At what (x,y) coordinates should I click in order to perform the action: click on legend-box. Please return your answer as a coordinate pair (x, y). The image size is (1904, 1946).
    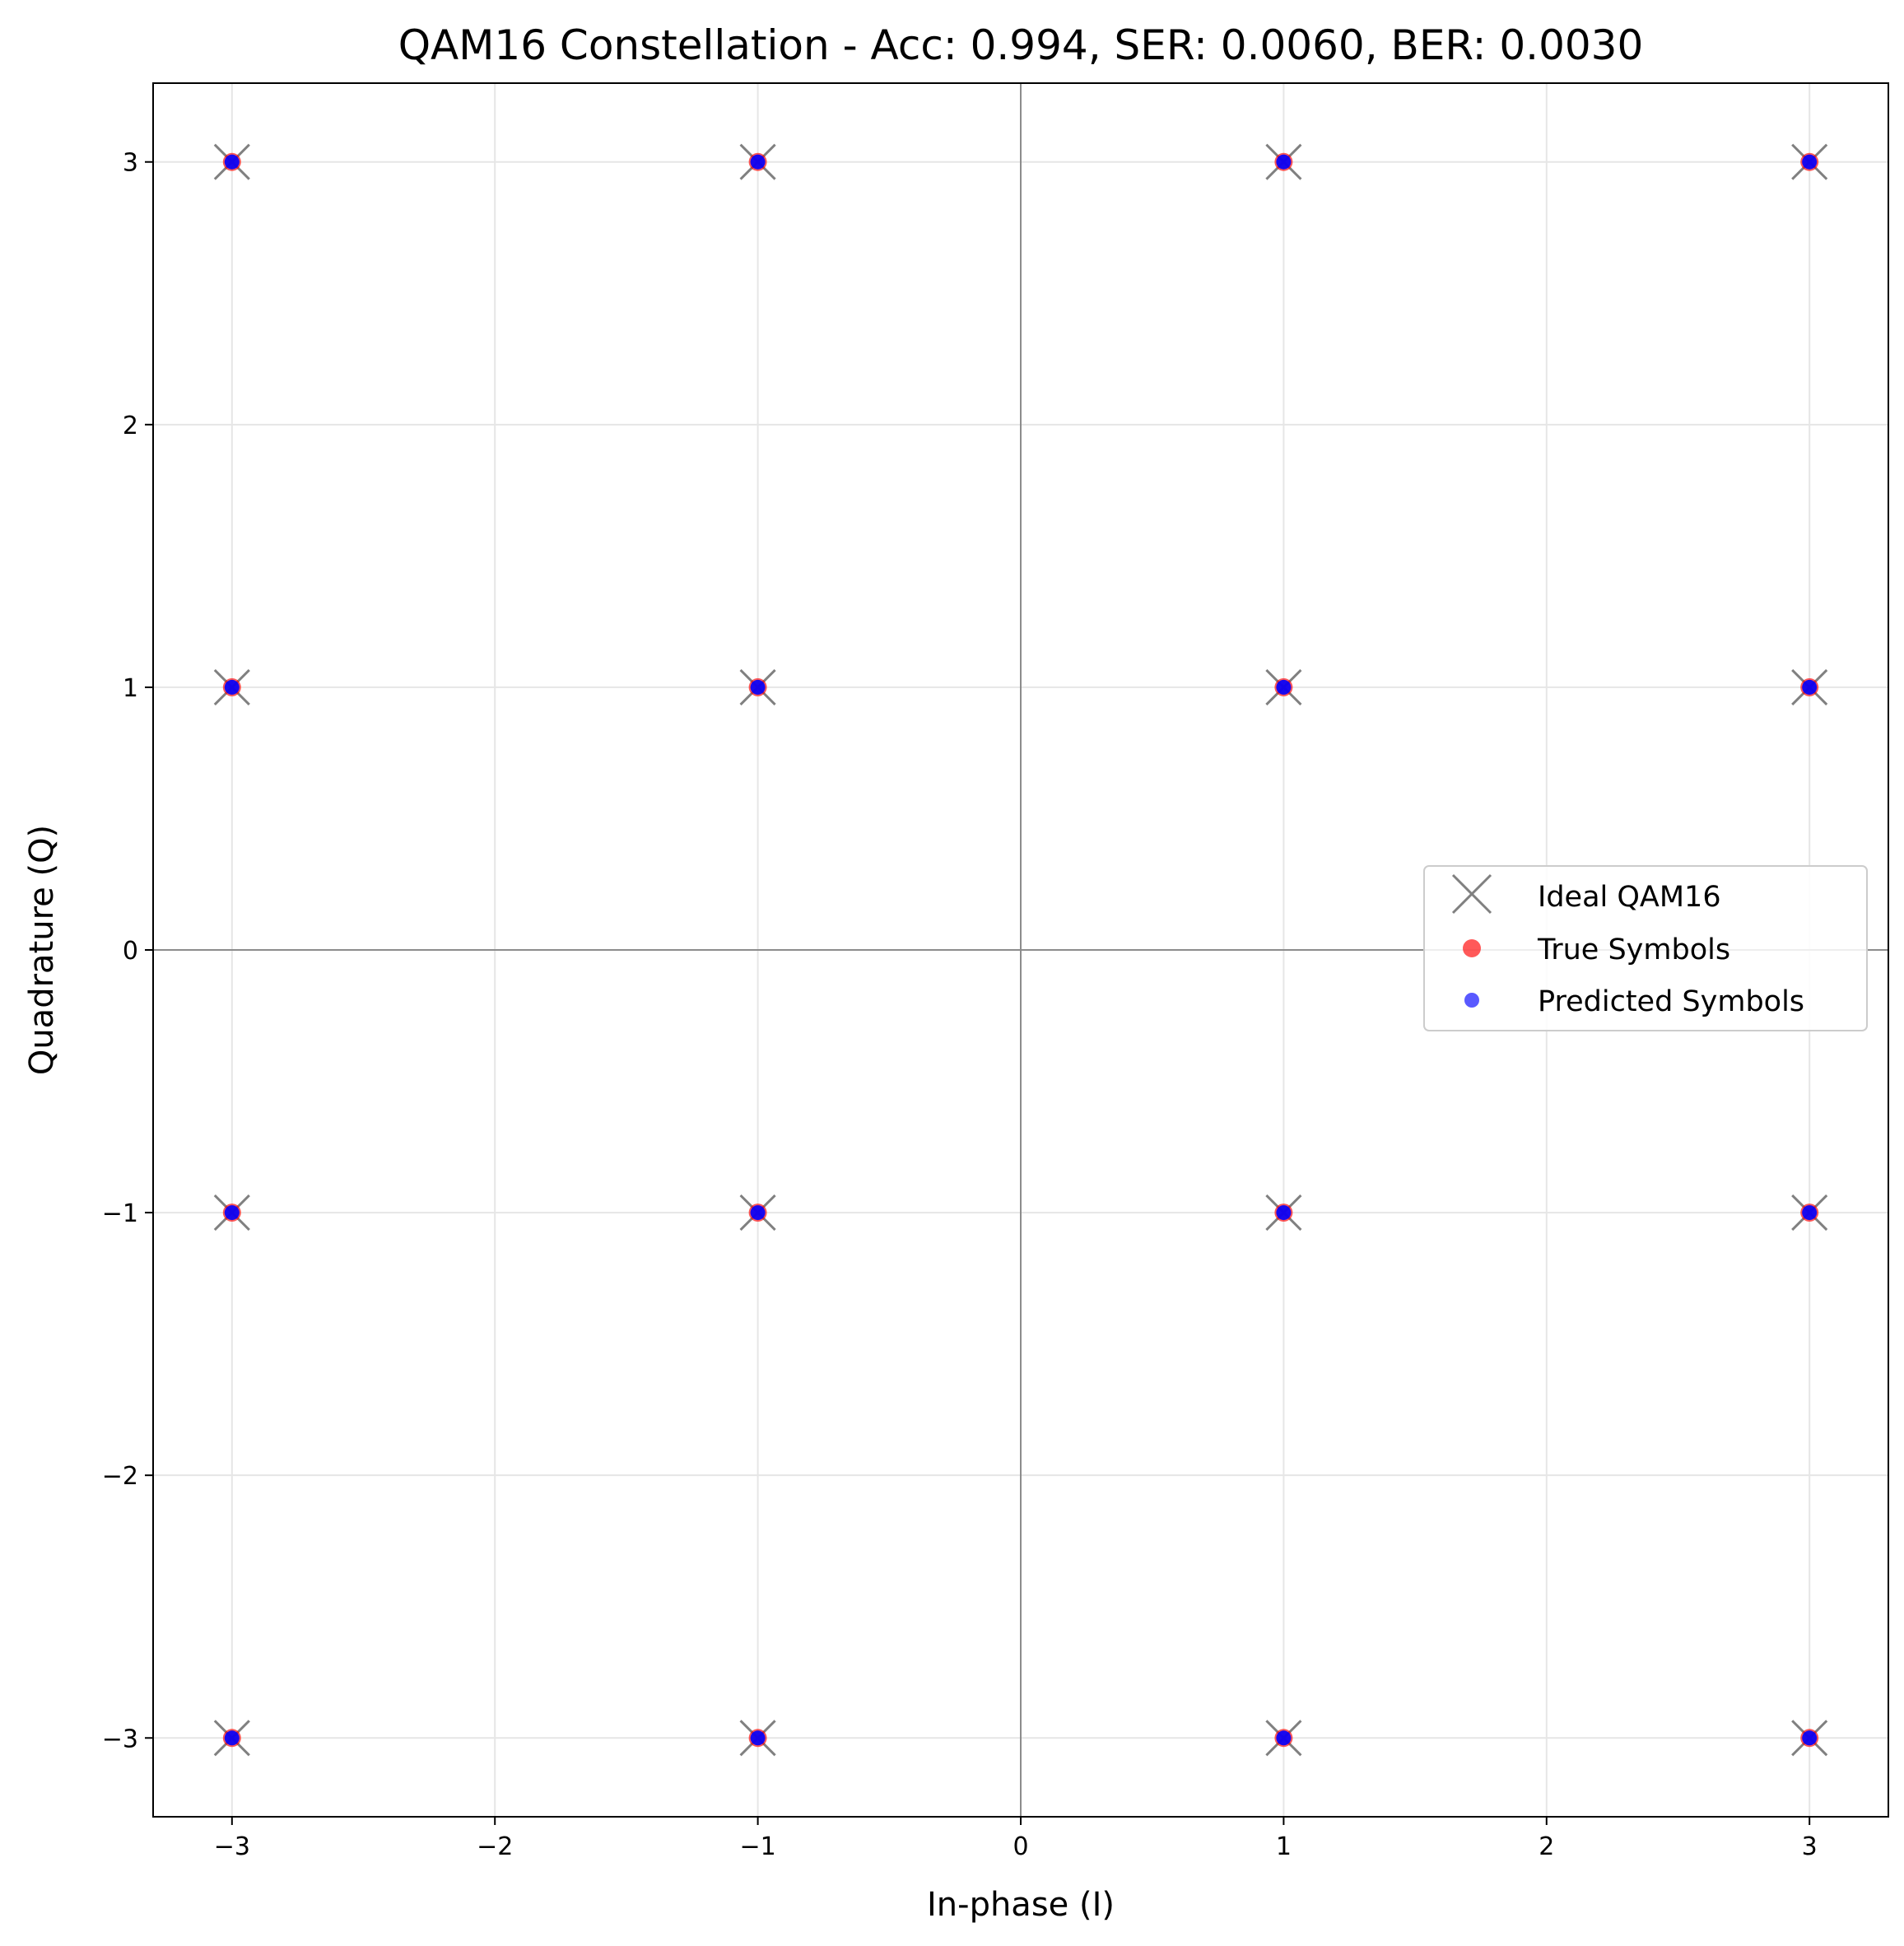
    Looking at the image, I should click on (1645, 948).